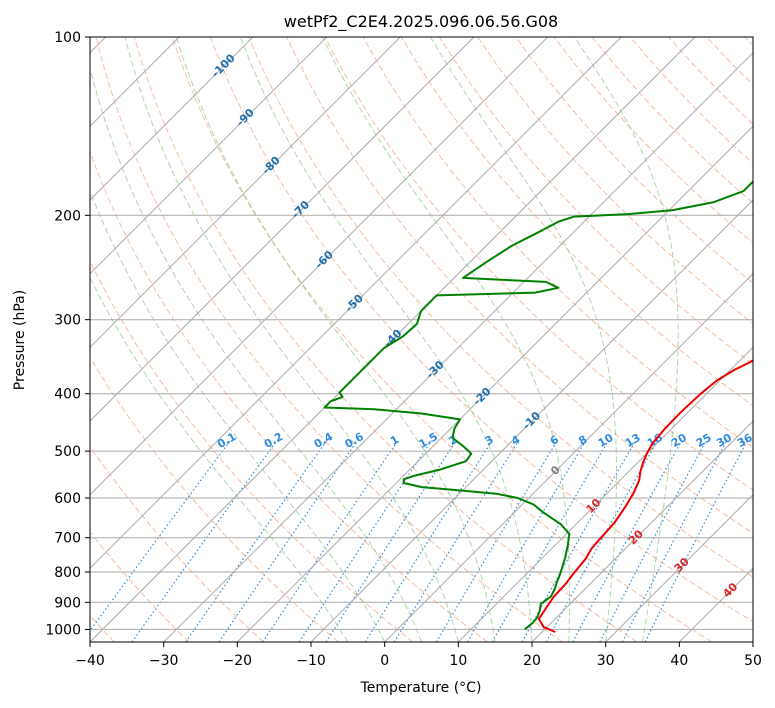 The height and width of the screenshot is (708, 775). I want to click on y-tick-label: 500, so click(67, 452).